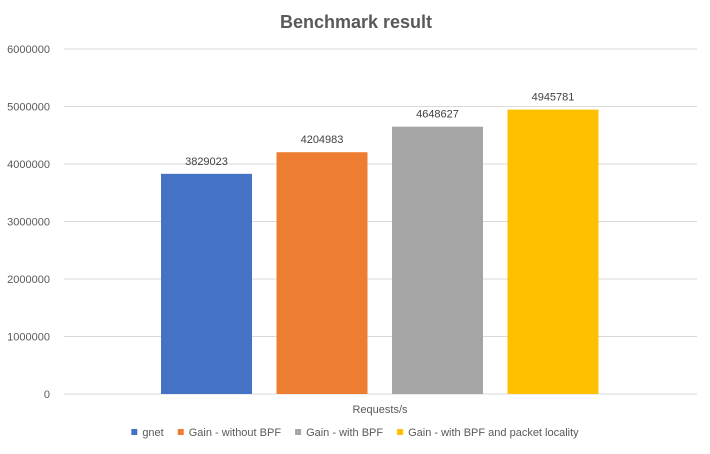  I want to click on y-tick-label: 6000000, so click(28, 50).